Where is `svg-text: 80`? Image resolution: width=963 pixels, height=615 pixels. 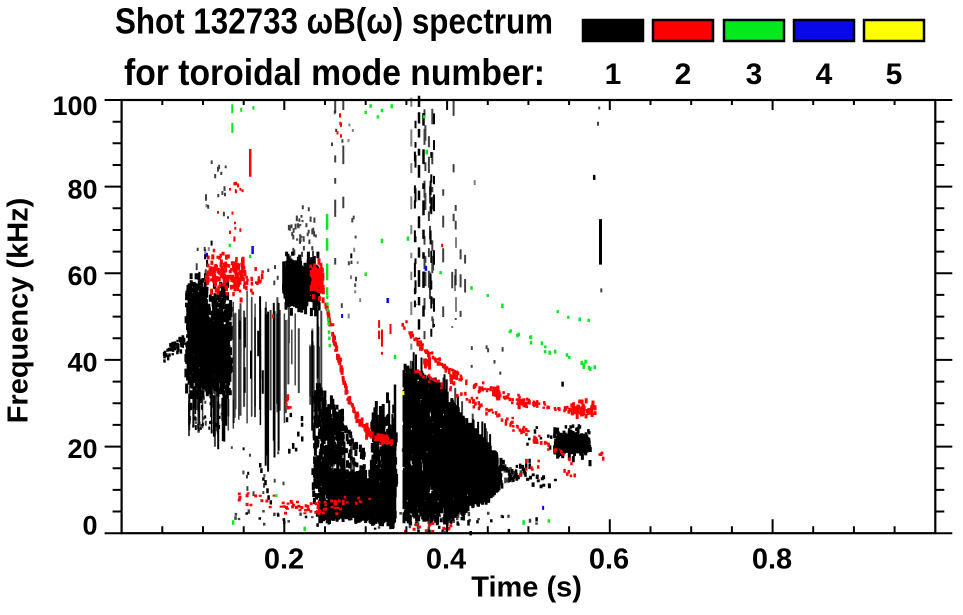
svg-text: 80 is located at coordinates (82, 189).